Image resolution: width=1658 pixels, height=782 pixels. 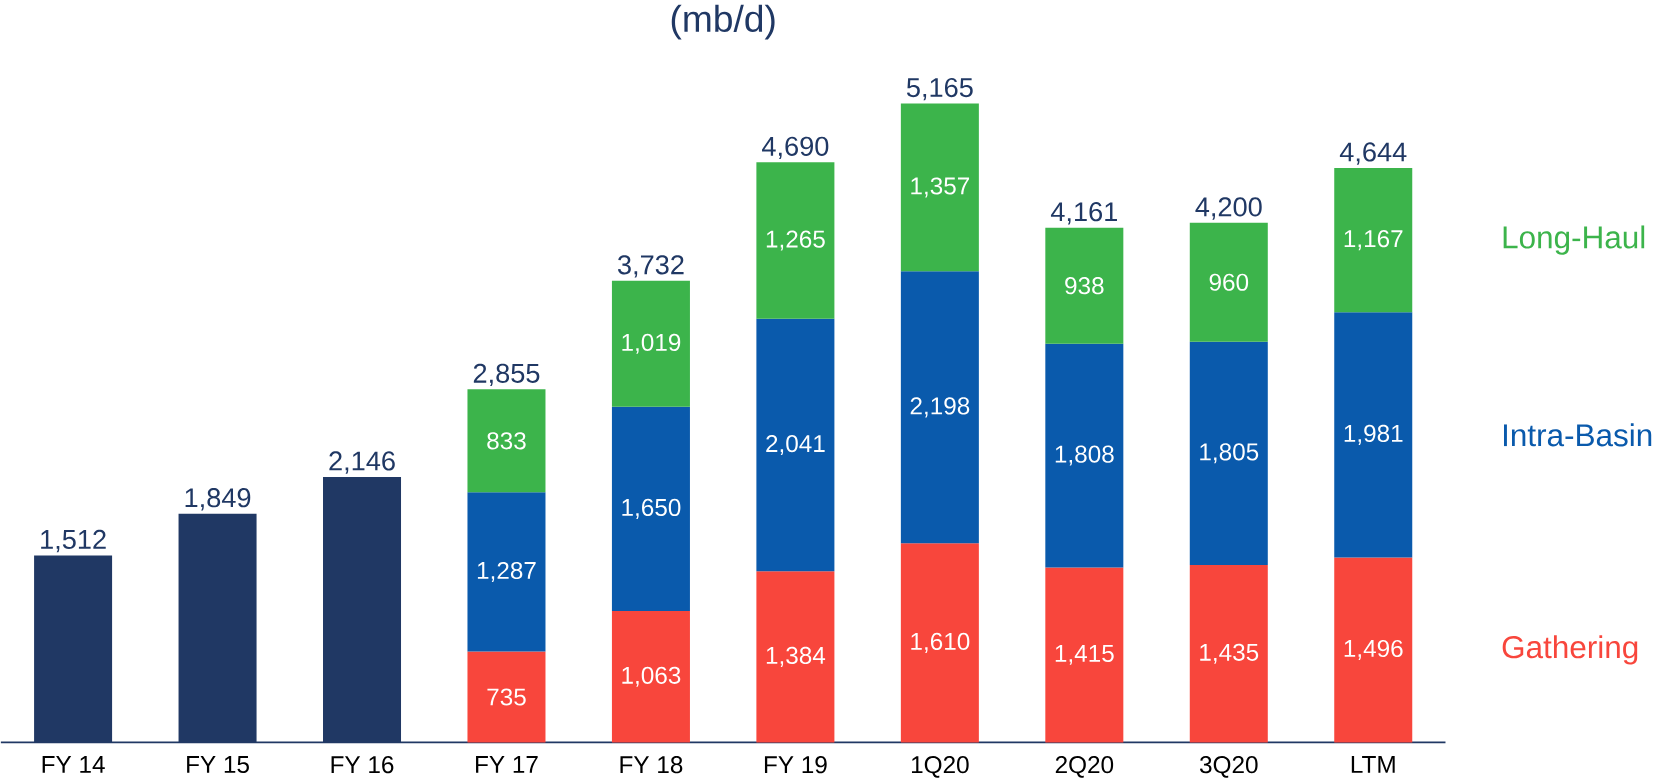 I want to click on total-label: 2,146, so click(x=362, y=462).